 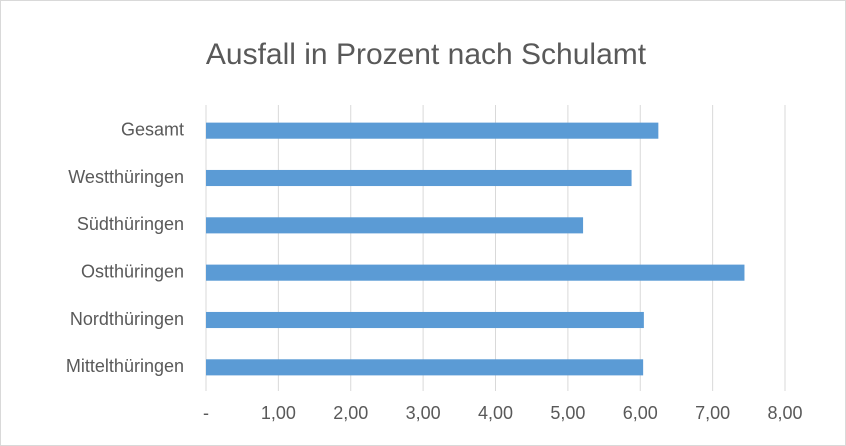 What do you see at coordinates (784, 413) in the screenshot?
I see `x-tick-label: 8,00` at bounding box center [784, 413].